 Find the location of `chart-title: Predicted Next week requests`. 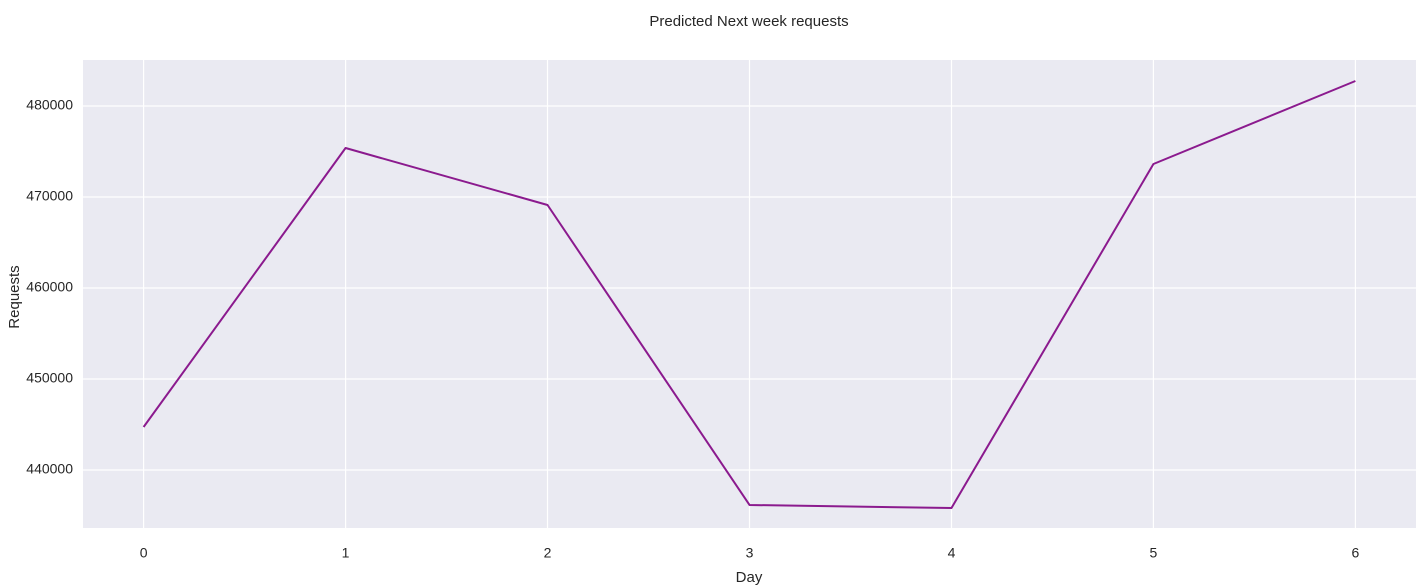

chart-title: Predicted Next week requests is located at coordinates (748, 21).